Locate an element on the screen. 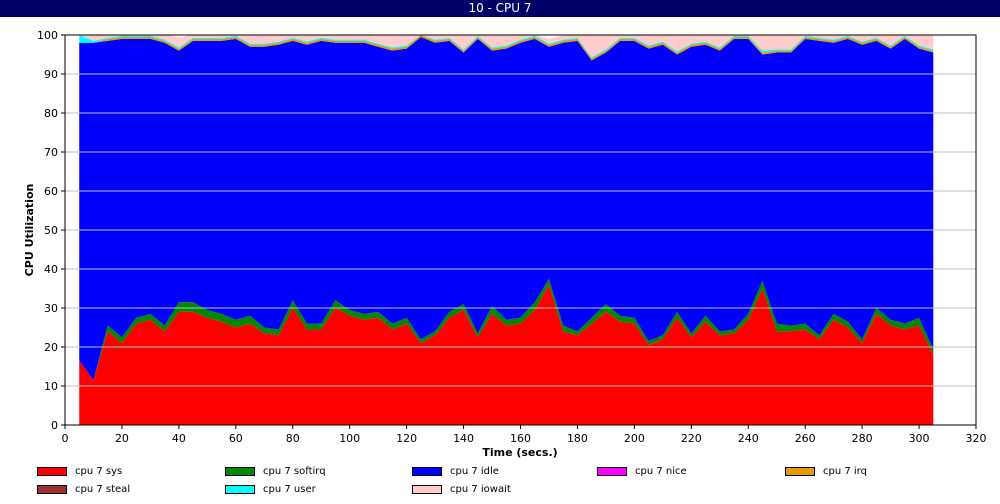  legend-label: cpu 7 nice is located at coordinates (661, 471).